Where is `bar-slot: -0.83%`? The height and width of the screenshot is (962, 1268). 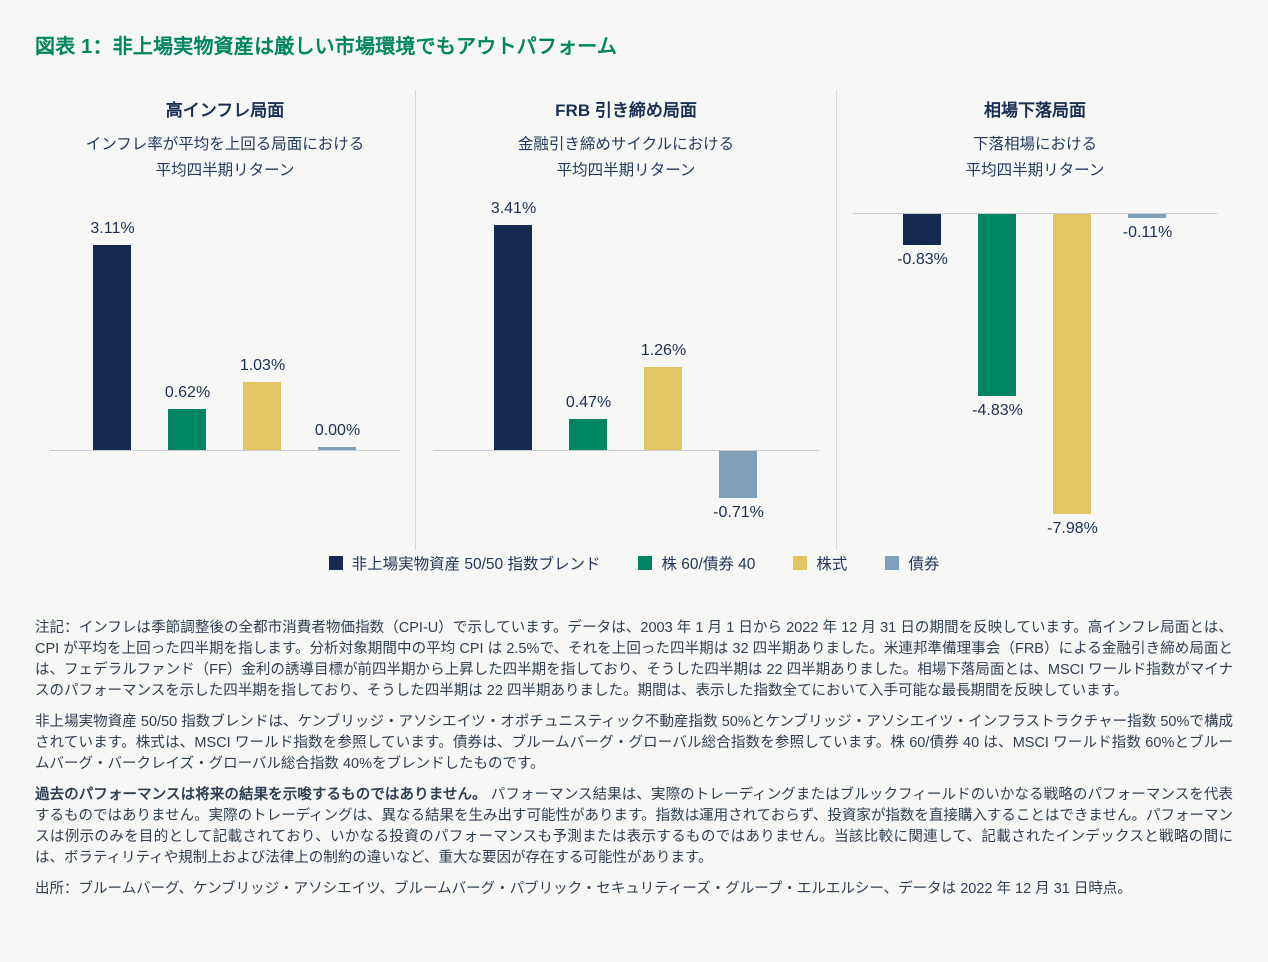 bar-slot: -0.83% is located at coordinates (922, 375).